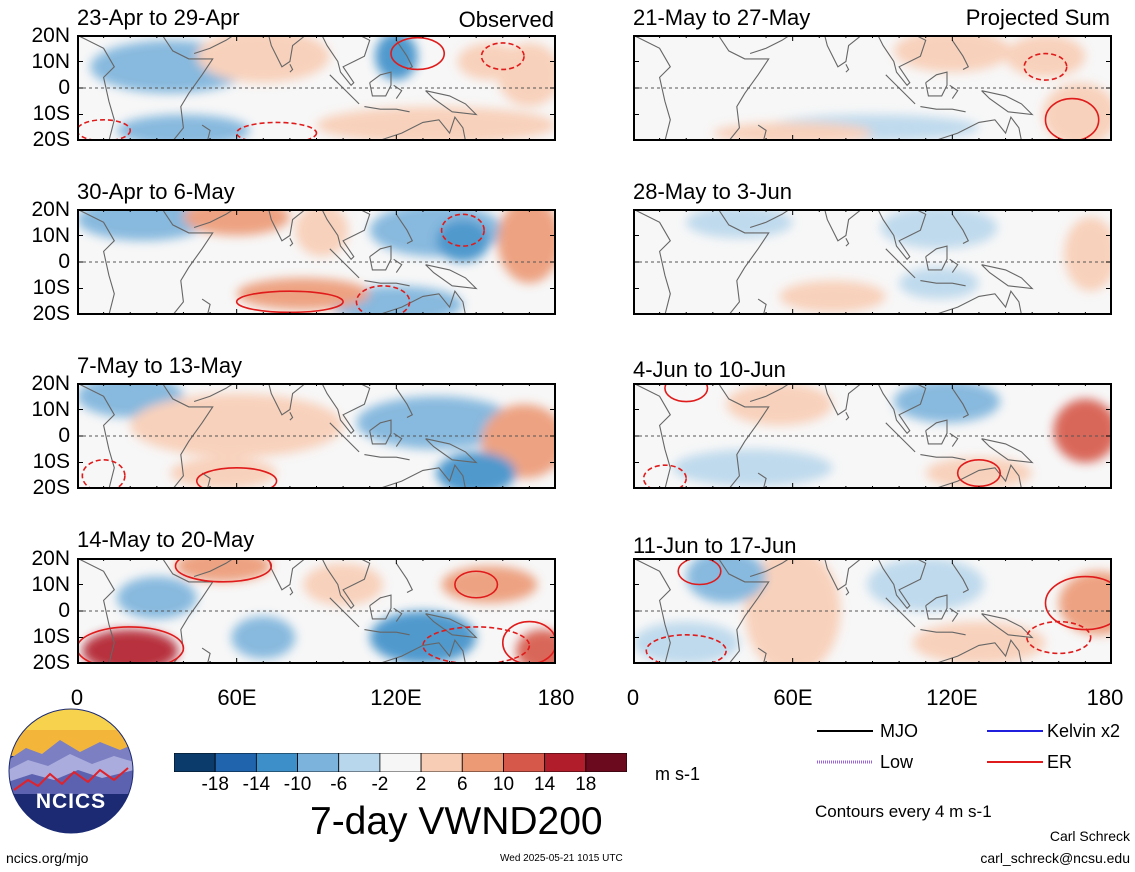 The height and width of the screenshot is (872, 1135). I want to click on main-title: 7-day VWND200, so click(456, 821).